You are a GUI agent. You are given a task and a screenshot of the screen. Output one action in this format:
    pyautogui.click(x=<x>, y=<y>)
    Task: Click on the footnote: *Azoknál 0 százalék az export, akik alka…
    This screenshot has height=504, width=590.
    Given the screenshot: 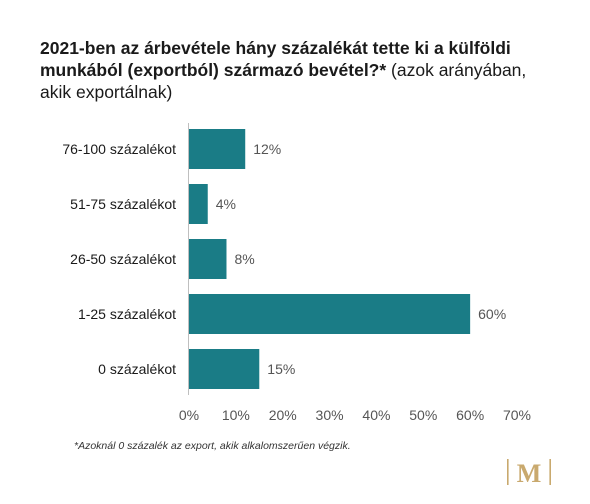 What is the action you would take?
    pyautogui.click(x=212, y=446)
    